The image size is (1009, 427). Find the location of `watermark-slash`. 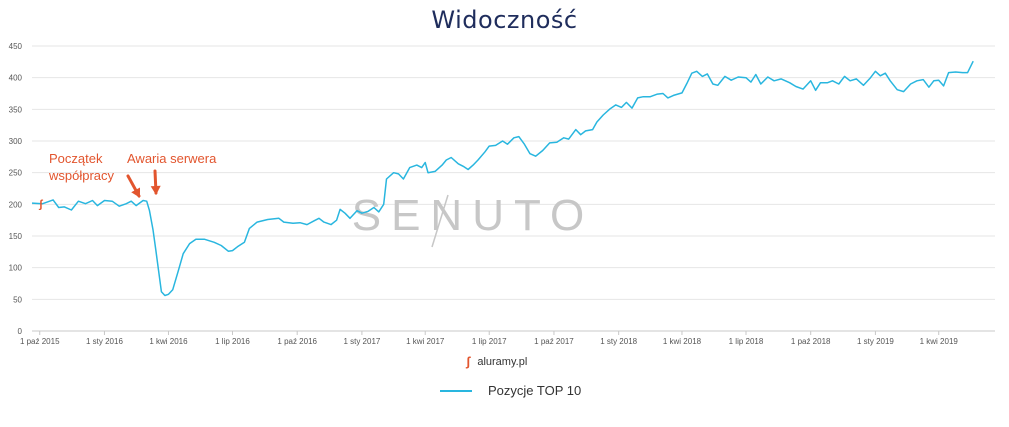

watermark-slash is located at coordinates (440, 221).